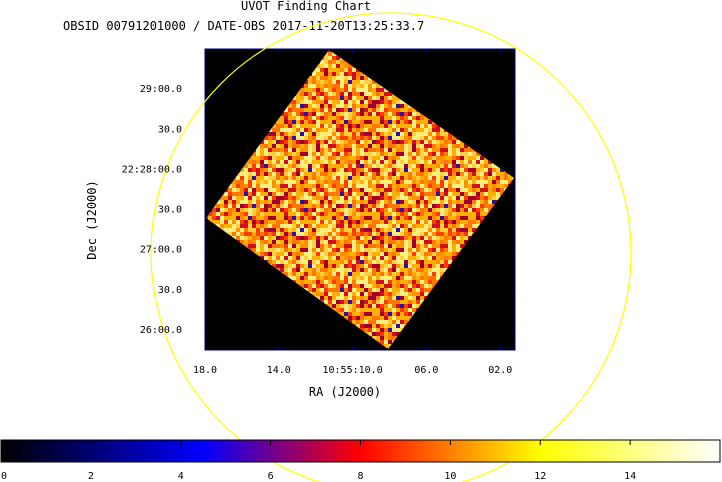 The image size is (722, 482). I want to click on colorbar-ticks: 0 2 4 6 8 10 12 14, so click(318, 461).